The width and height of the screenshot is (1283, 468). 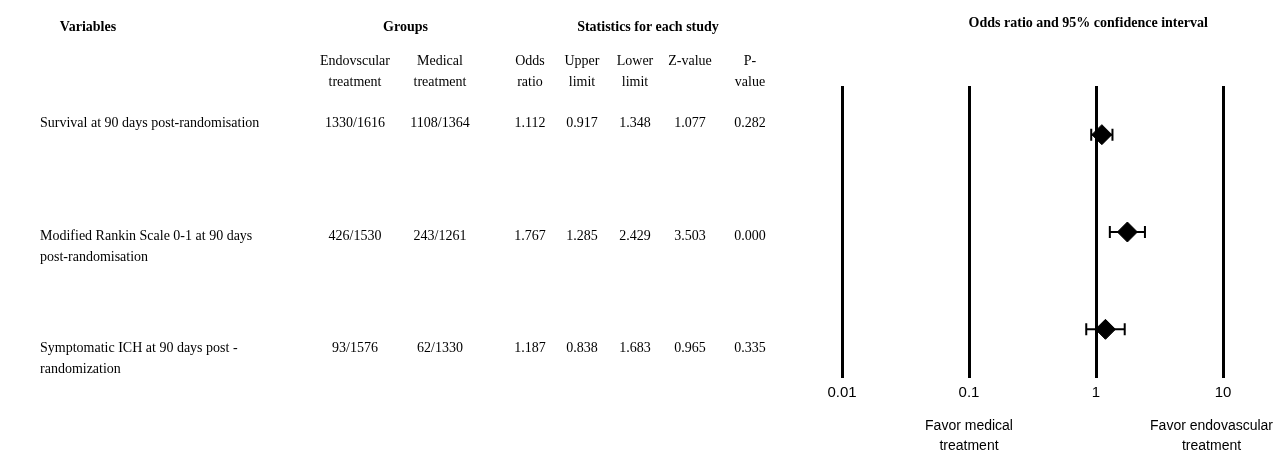 What do you see at coordinates (139, 358) in the screenshot?
I see `category-label: Symptomatic ICH at 90 days post -randomization` at bounding box center [139, 358].